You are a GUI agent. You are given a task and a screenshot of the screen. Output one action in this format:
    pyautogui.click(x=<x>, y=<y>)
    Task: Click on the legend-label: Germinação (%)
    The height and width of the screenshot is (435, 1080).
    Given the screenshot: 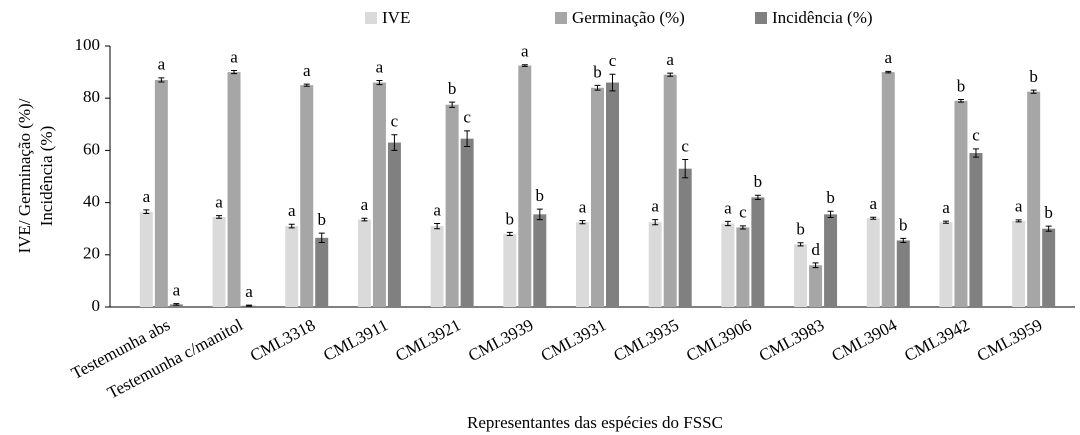 What is the action you would take?
    pyautogui.click(x=628, y=17)
    